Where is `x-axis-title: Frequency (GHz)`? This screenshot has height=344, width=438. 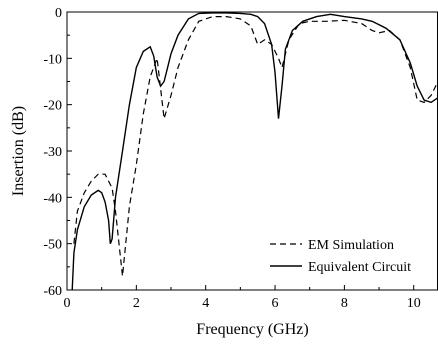 x-axis-title: Frequency (GHz) is located at coordinates (252, 329).